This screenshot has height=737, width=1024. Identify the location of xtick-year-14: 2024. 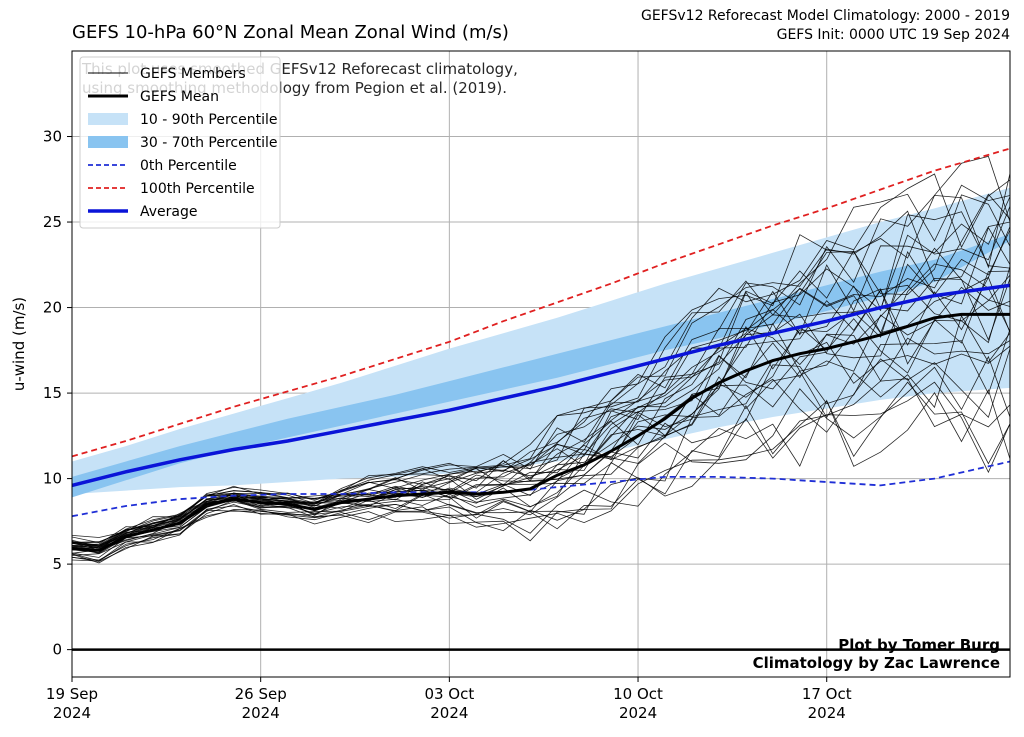
(449, 713).